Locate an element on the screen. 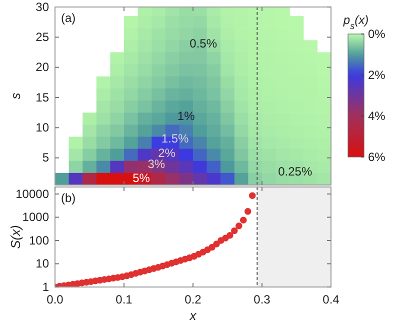 This screenshot has height=326, width=415. y-tick-label: 10000 is located at coordinates (33, 193).